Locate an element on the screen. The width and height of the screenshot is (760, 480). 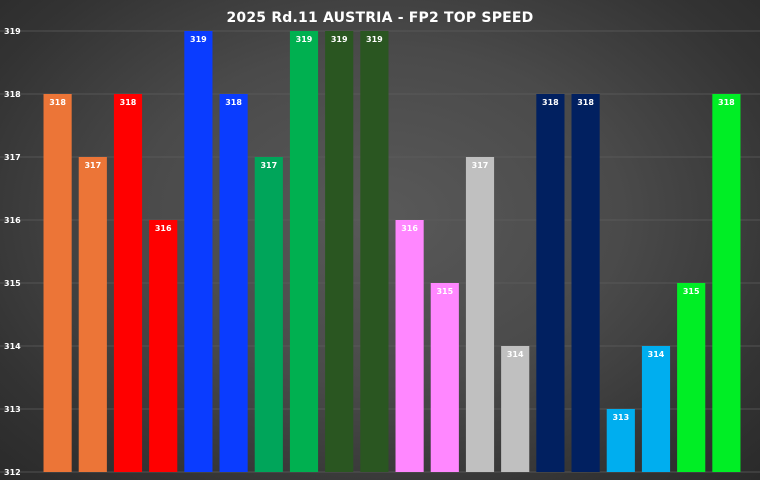
y-tick-label: 319 is located at coordinates (12, 31).